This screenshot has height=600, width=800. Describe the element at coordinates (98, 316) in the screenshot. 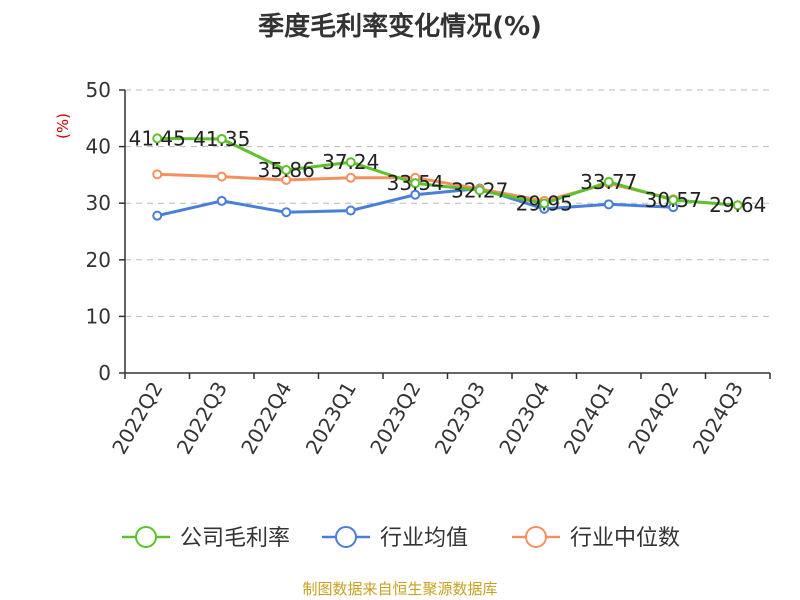

I see `y-tick-label: 10` at that location.